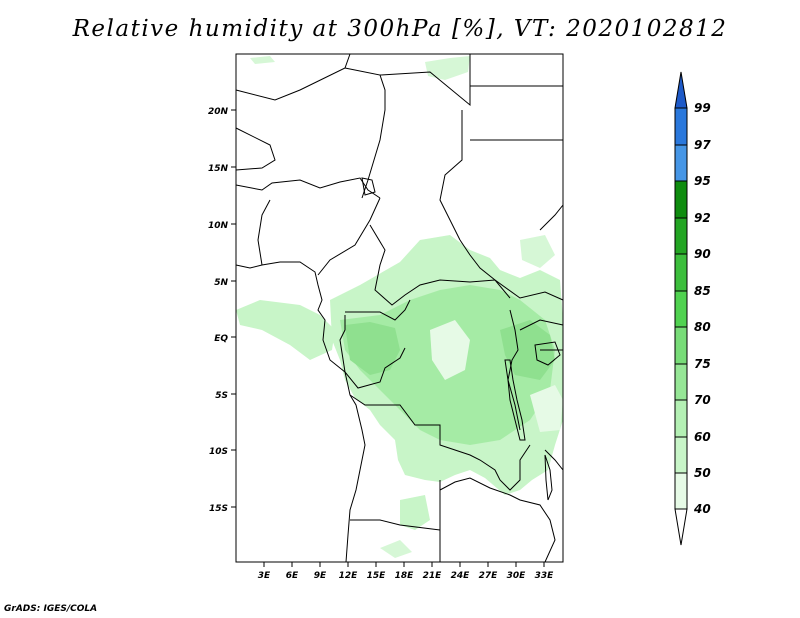 This screenshot has height=618, width=800. Describe the element at coordinates (264, 232) in the screenshot. I see `border-nigeria` at that location.